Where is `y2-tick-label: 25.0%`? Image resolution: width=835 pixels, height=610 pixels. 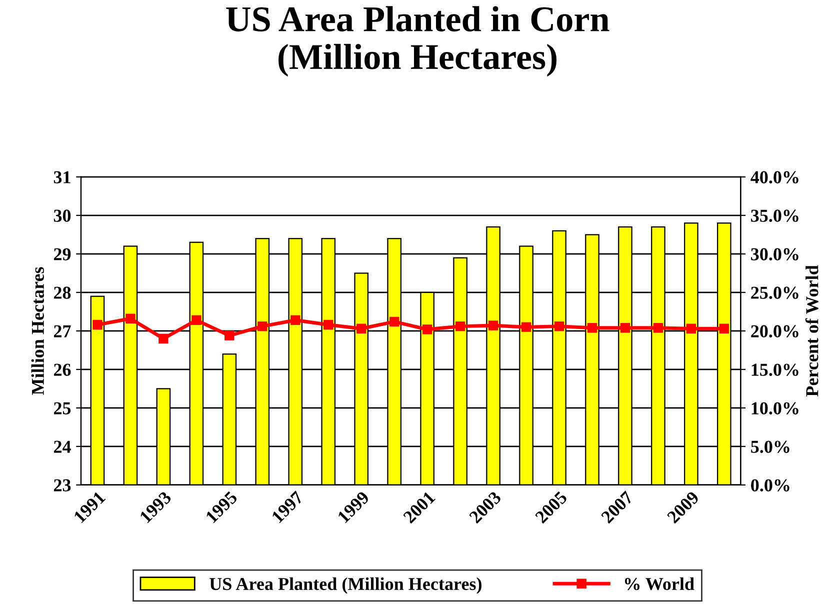
y2-tick-label: 25.0% is located at coordinates (774, 292).